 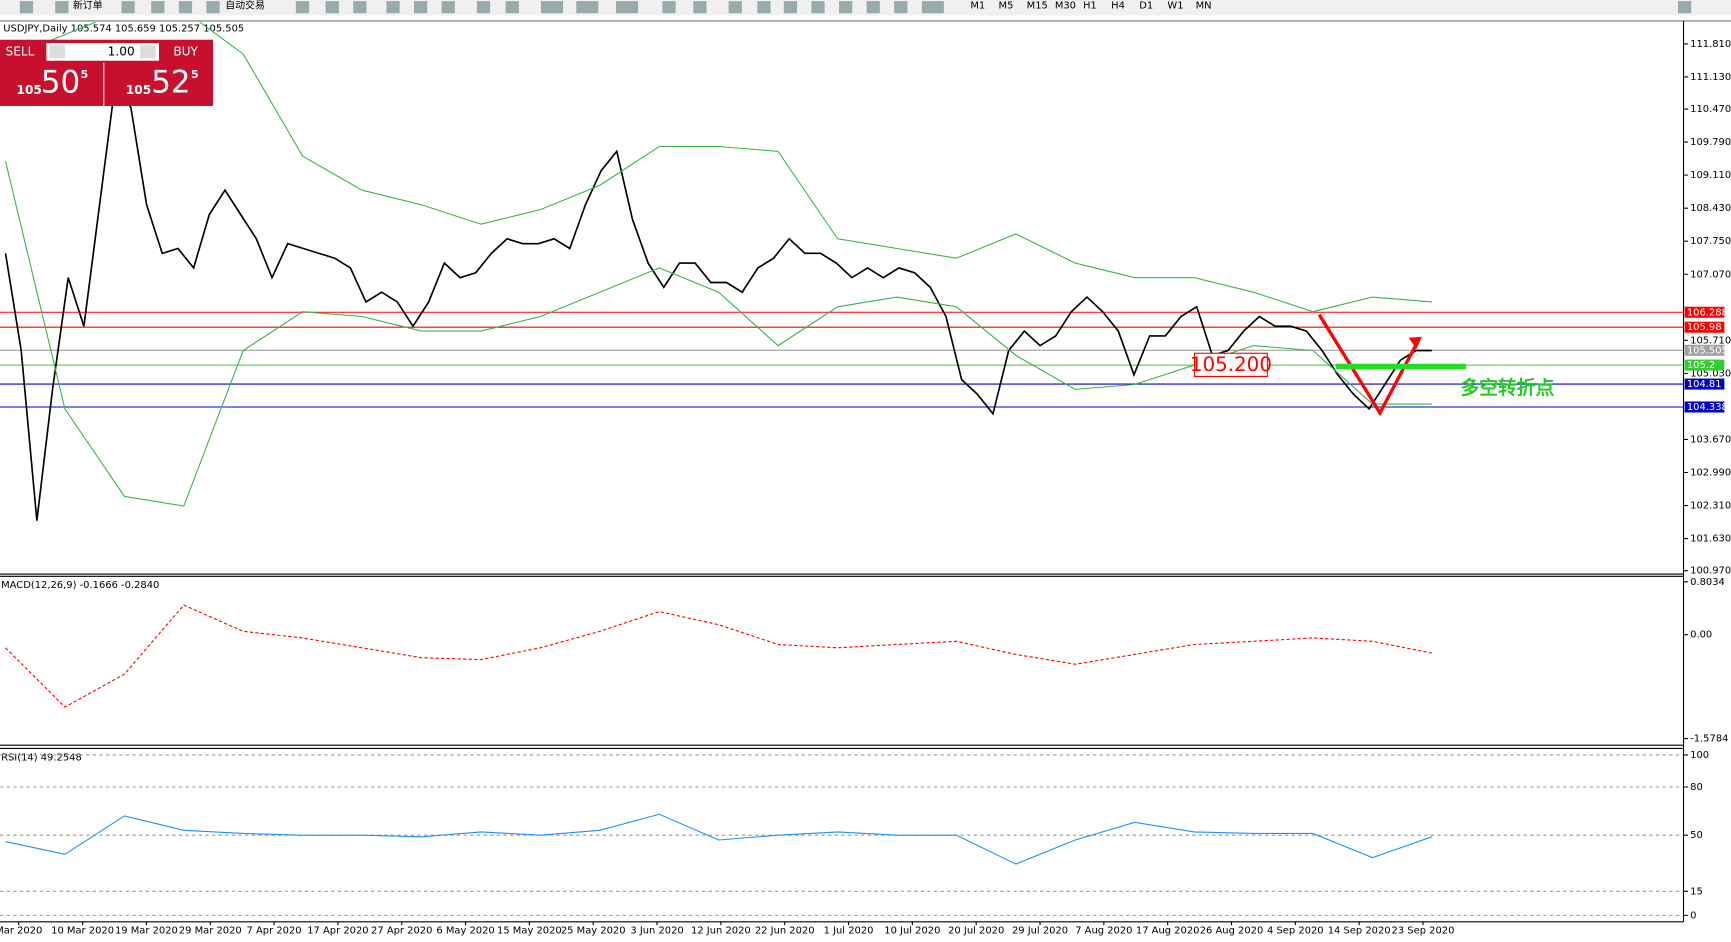 I want to click on lots-box, so click(x=102, y=52).